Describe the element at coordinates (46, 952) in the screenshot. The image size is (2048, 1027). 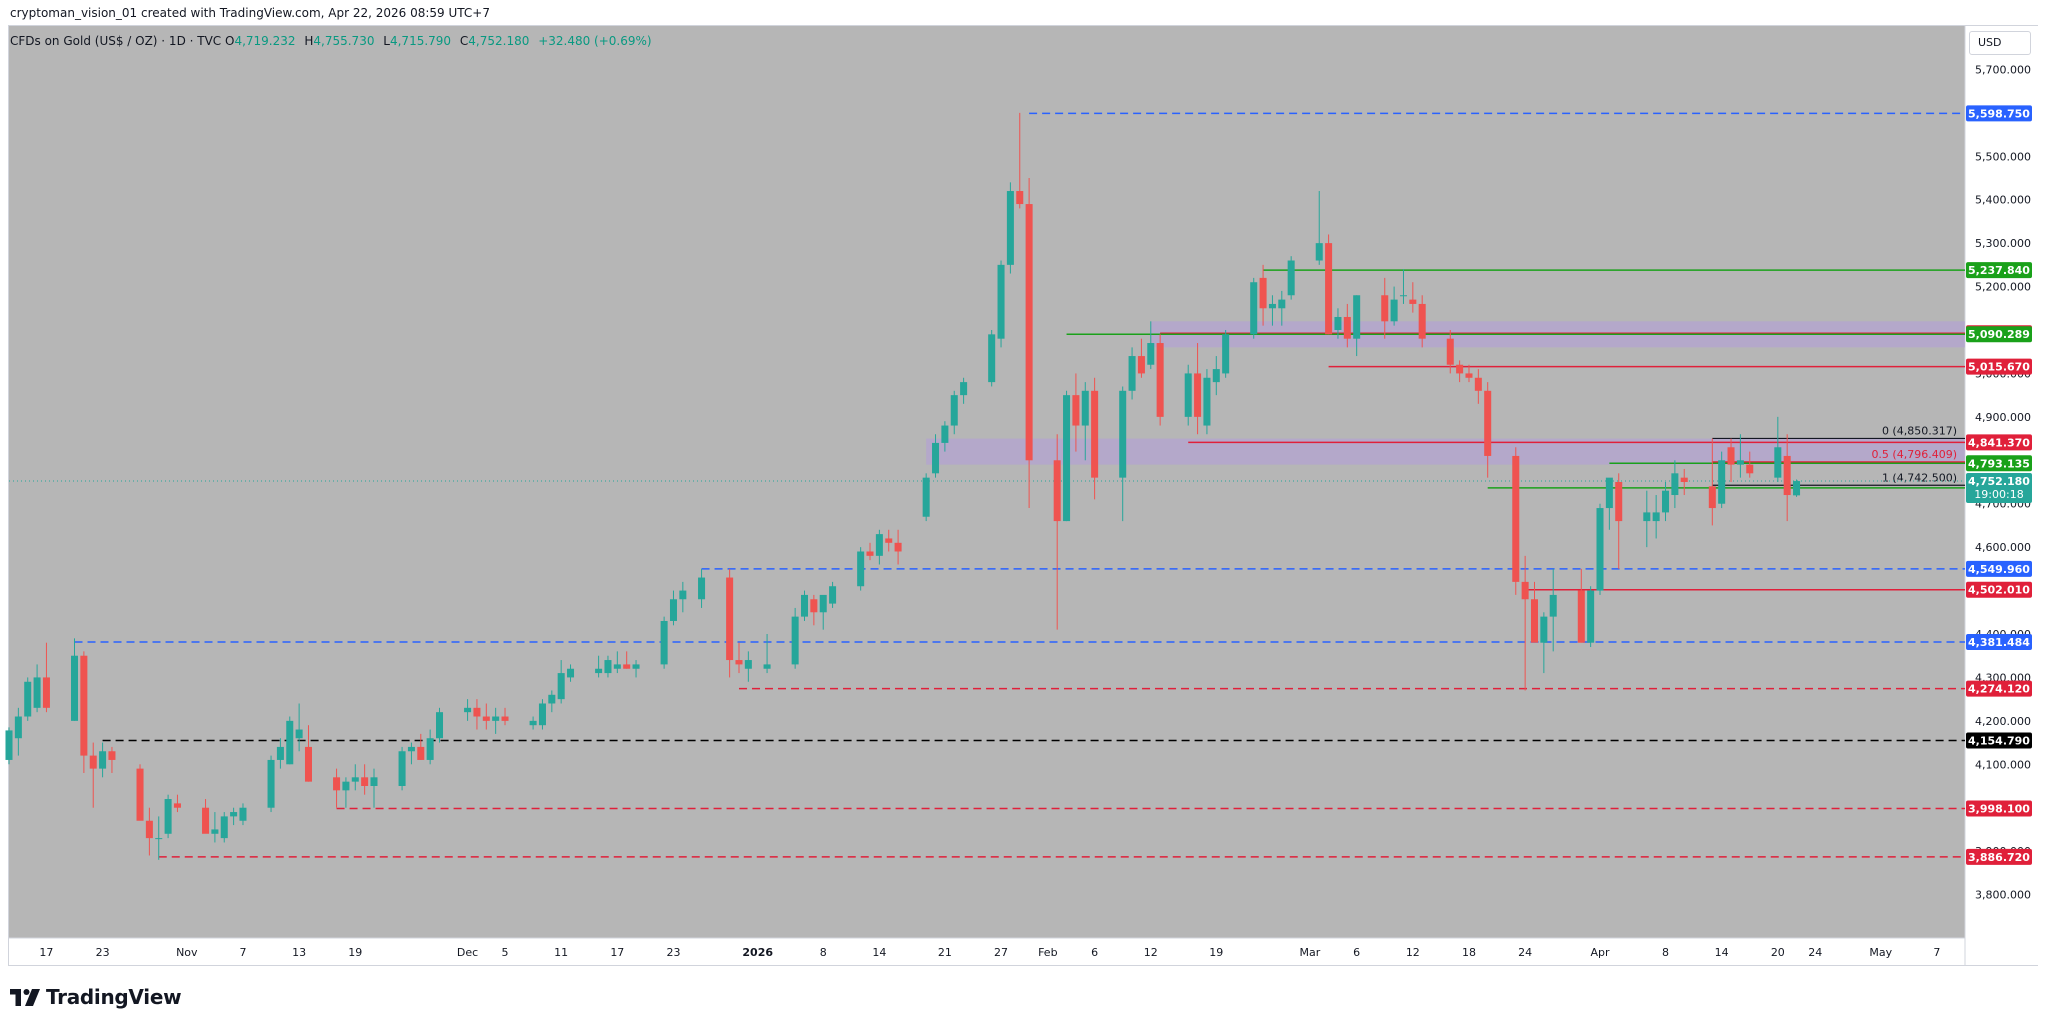
I see `x-tick-label: 17` at that location.